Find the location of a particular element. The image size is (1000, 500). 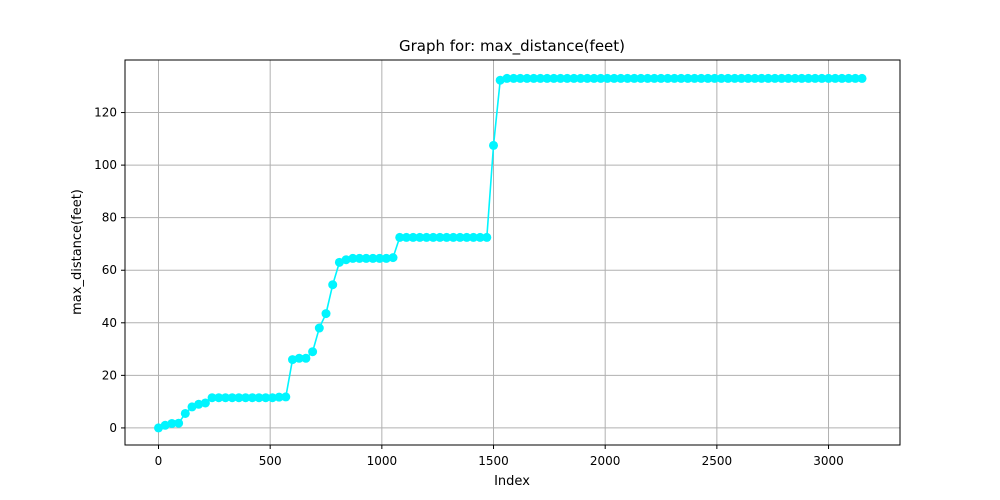

y-tick-label: 60 is located at coordinates (109, 270).